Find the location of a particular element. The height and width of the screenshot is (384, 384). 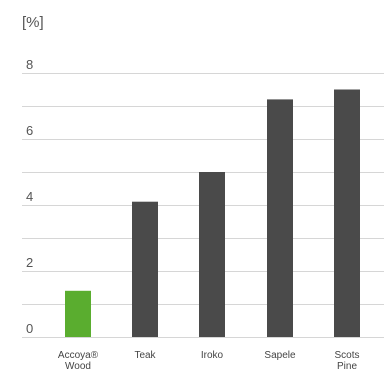

y-tick-label: 6 is located at coordinates (29, 130).